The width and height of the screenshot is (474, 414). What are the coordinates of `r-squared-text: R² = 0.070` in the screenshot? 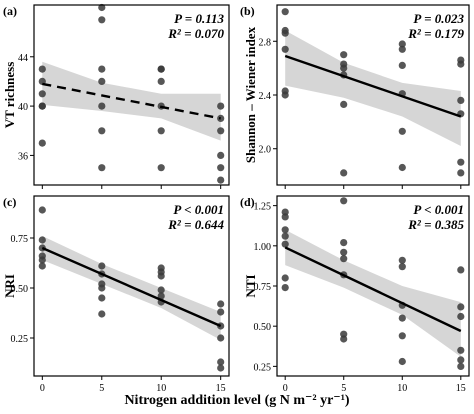 It's located at (195, 33).